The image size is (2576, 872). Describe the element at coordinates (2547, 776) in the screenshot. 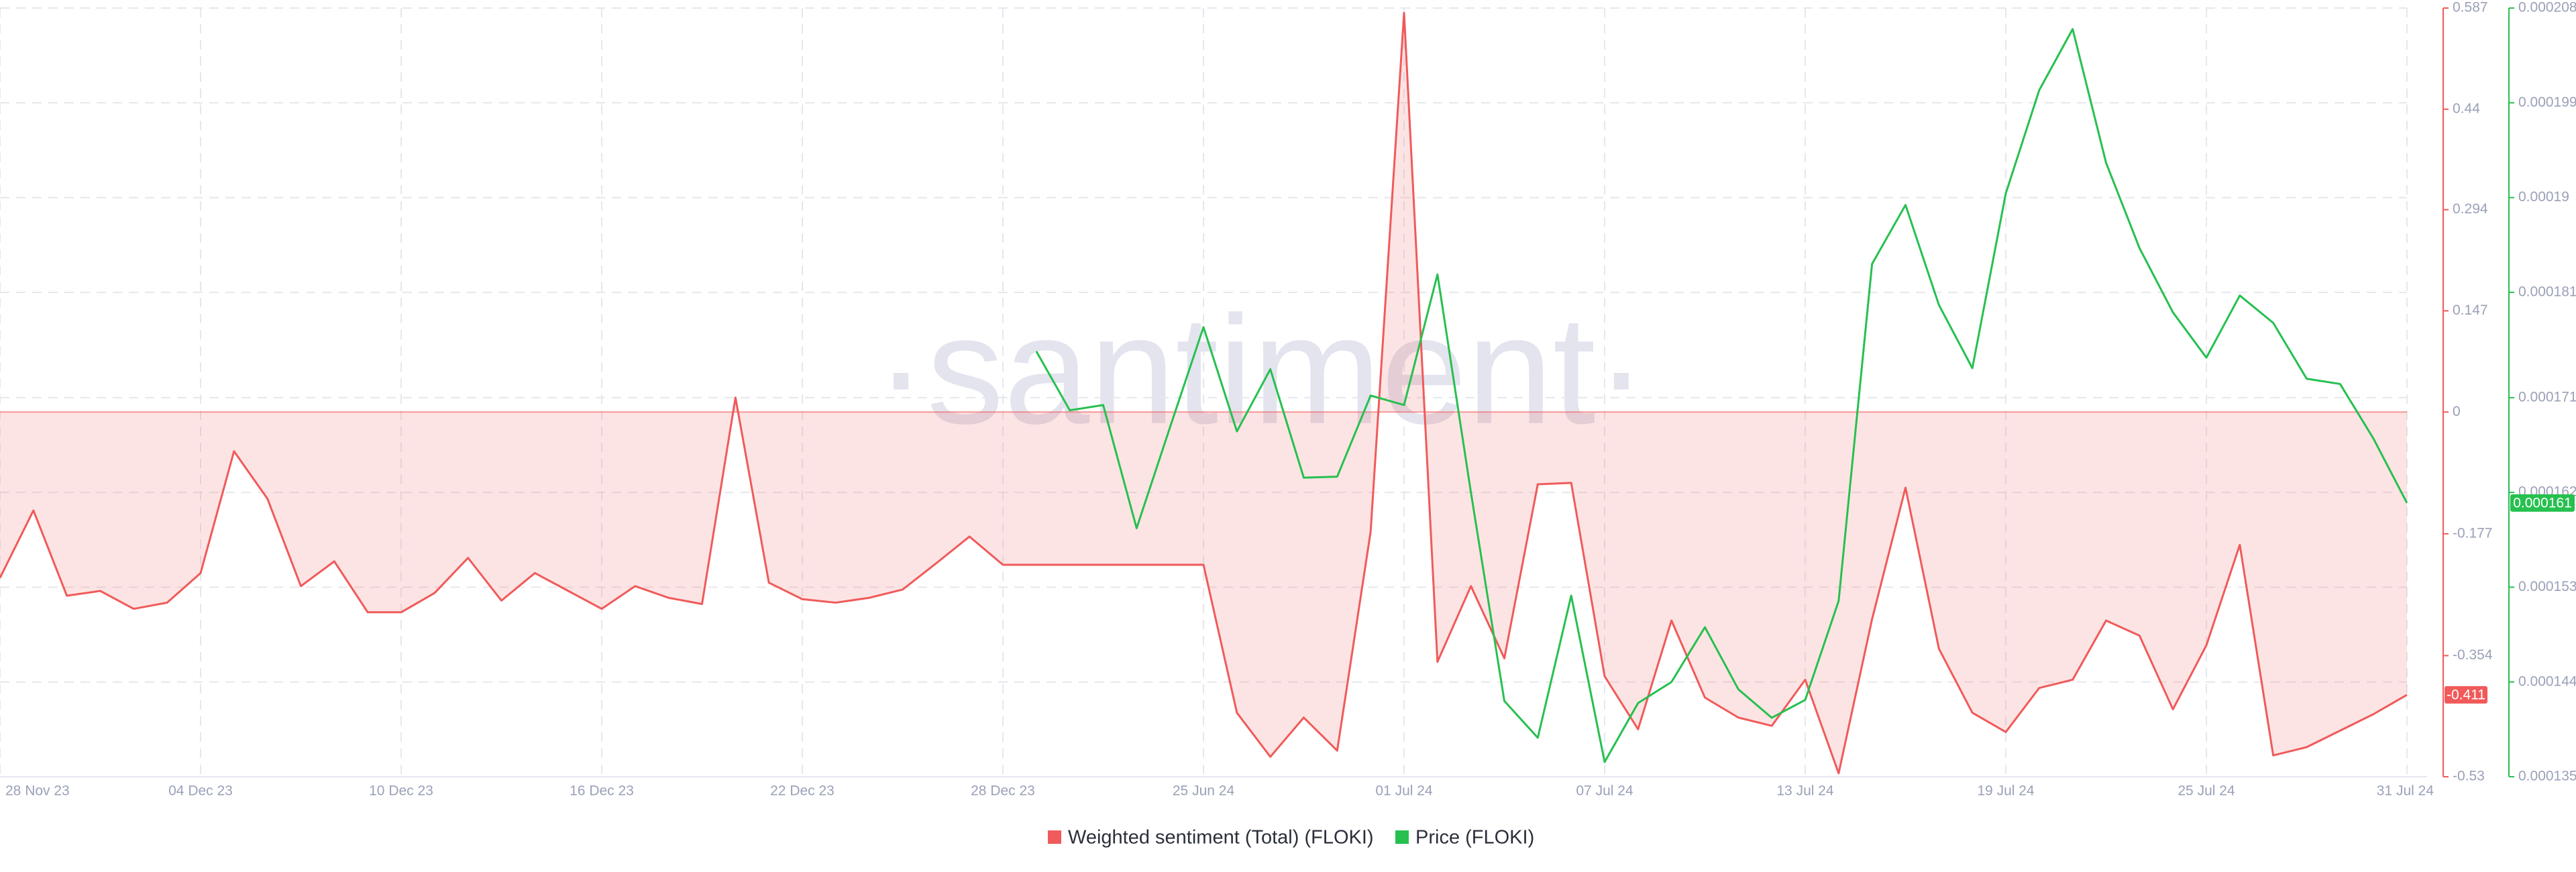

I see `y2-tick-label: 0.000135` at that location.